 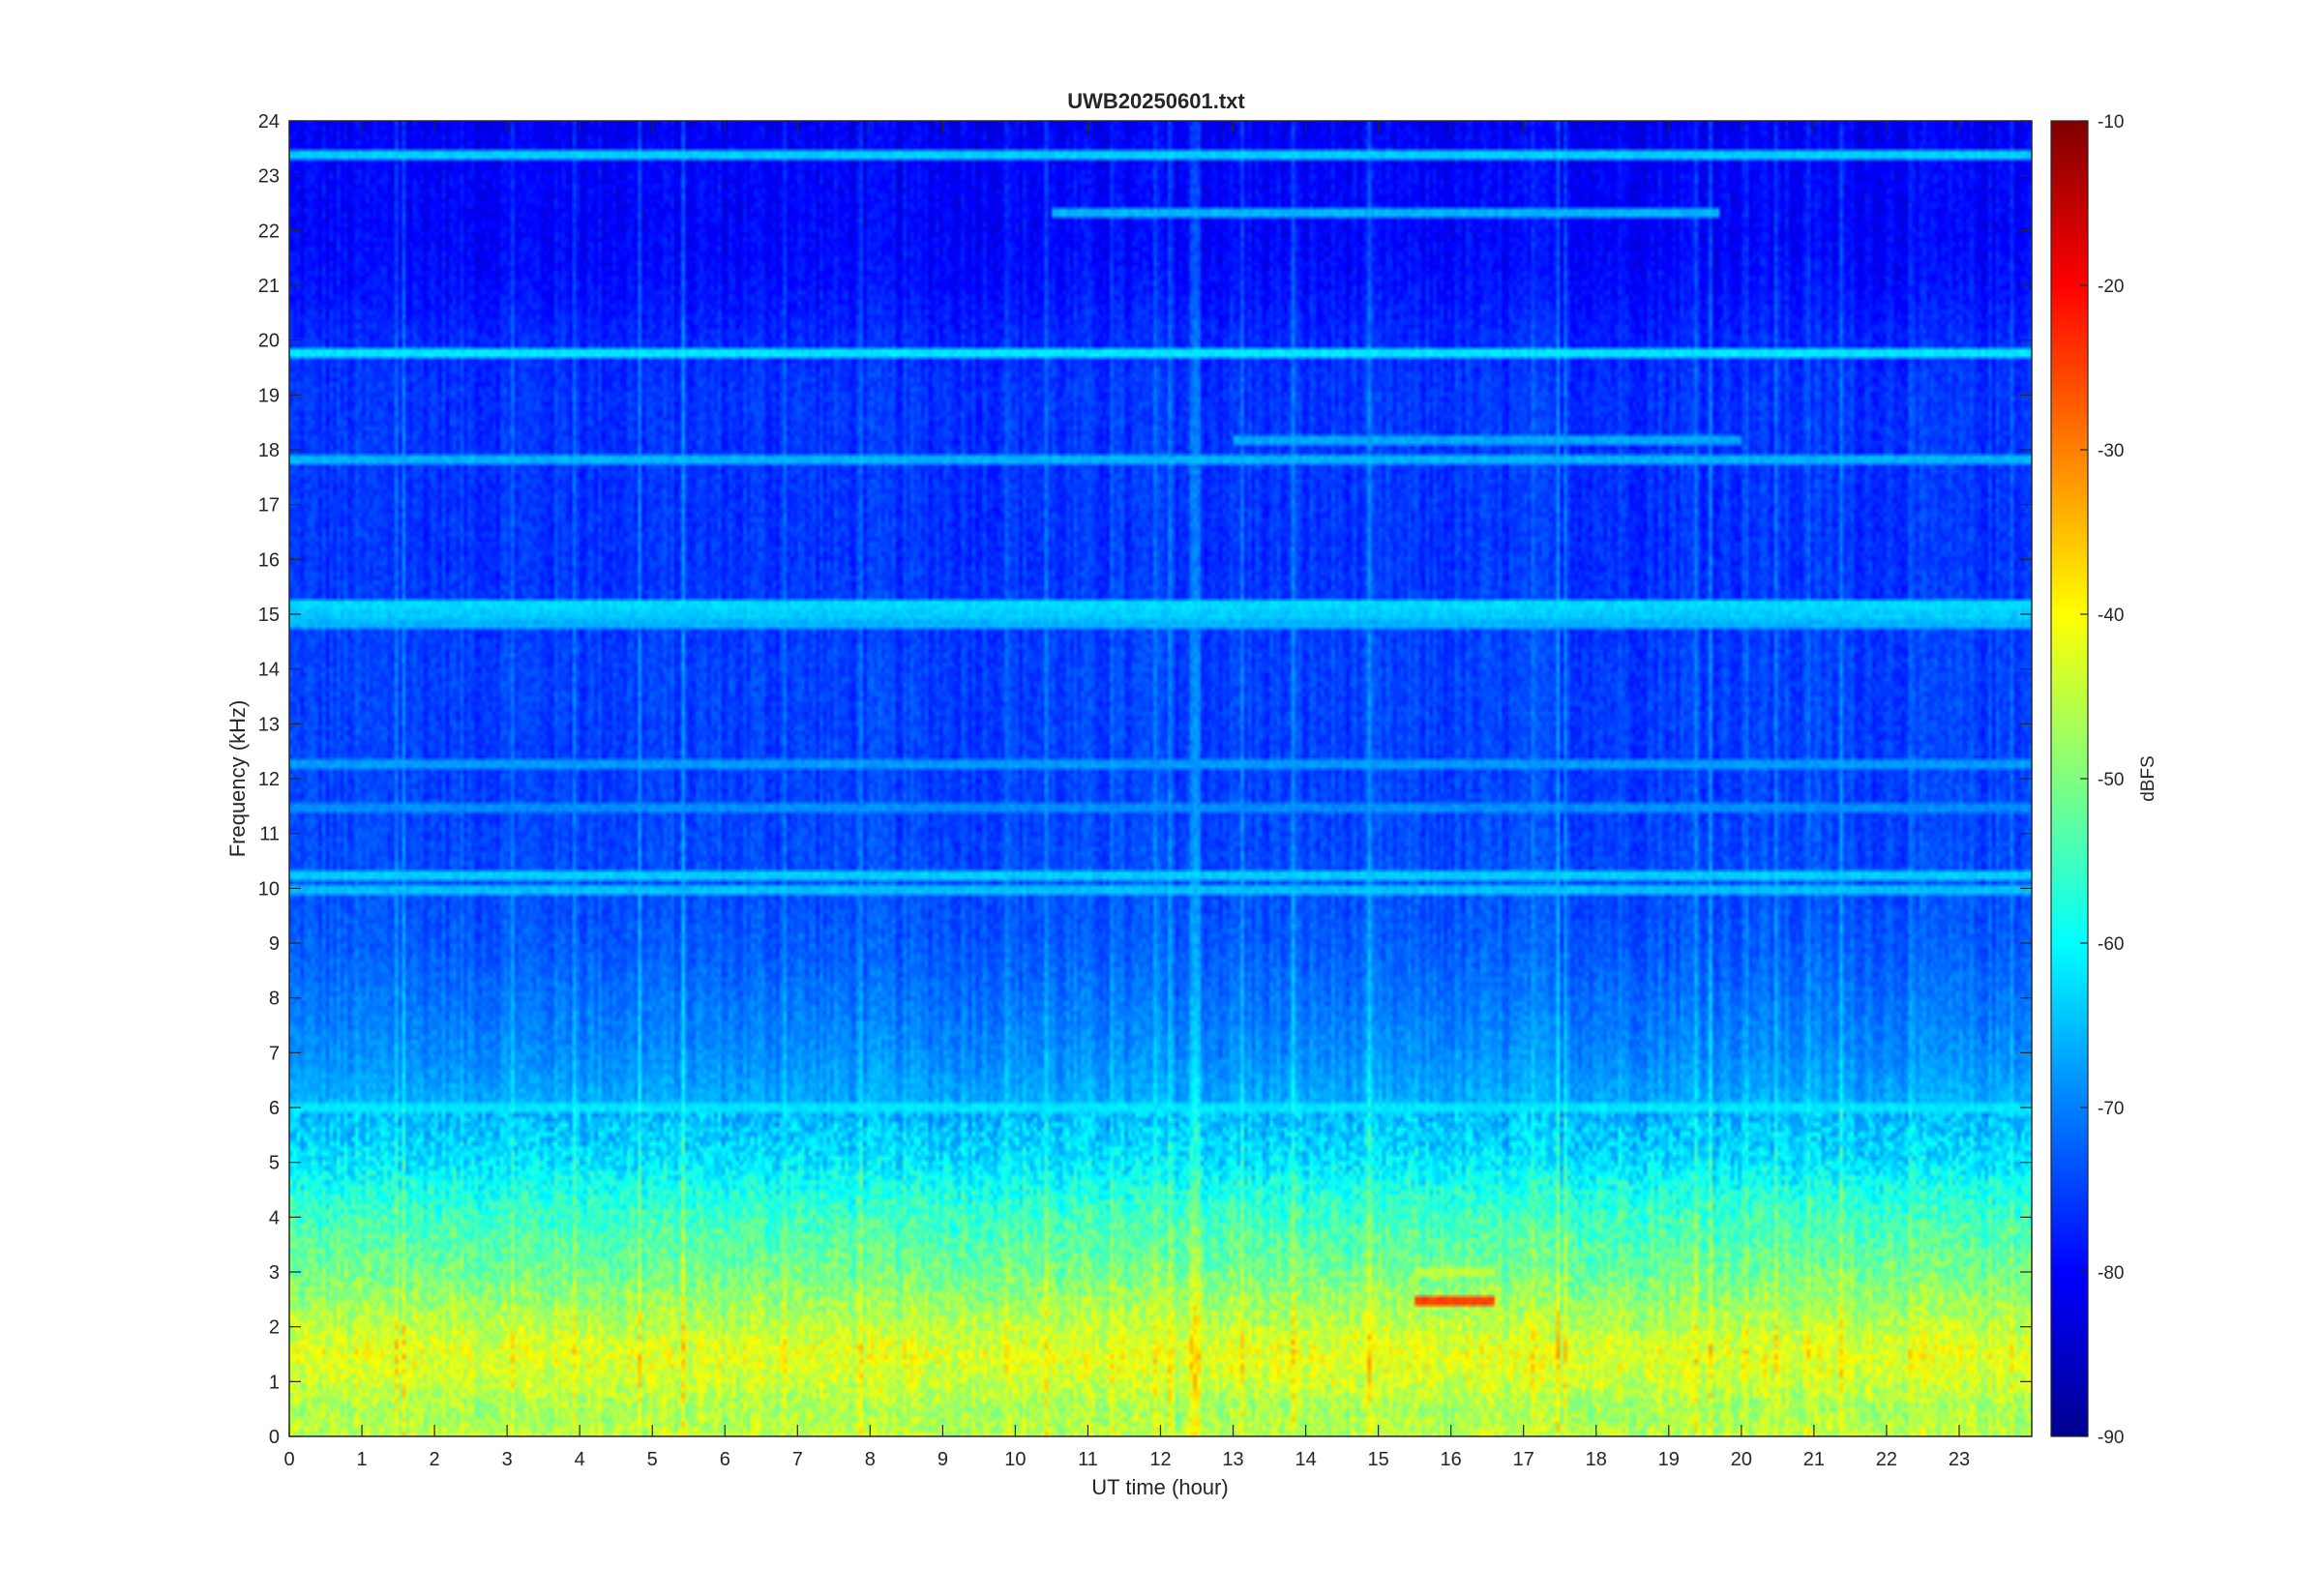 I want to click on y-tick-label: 14, so click(x=269, y=670).